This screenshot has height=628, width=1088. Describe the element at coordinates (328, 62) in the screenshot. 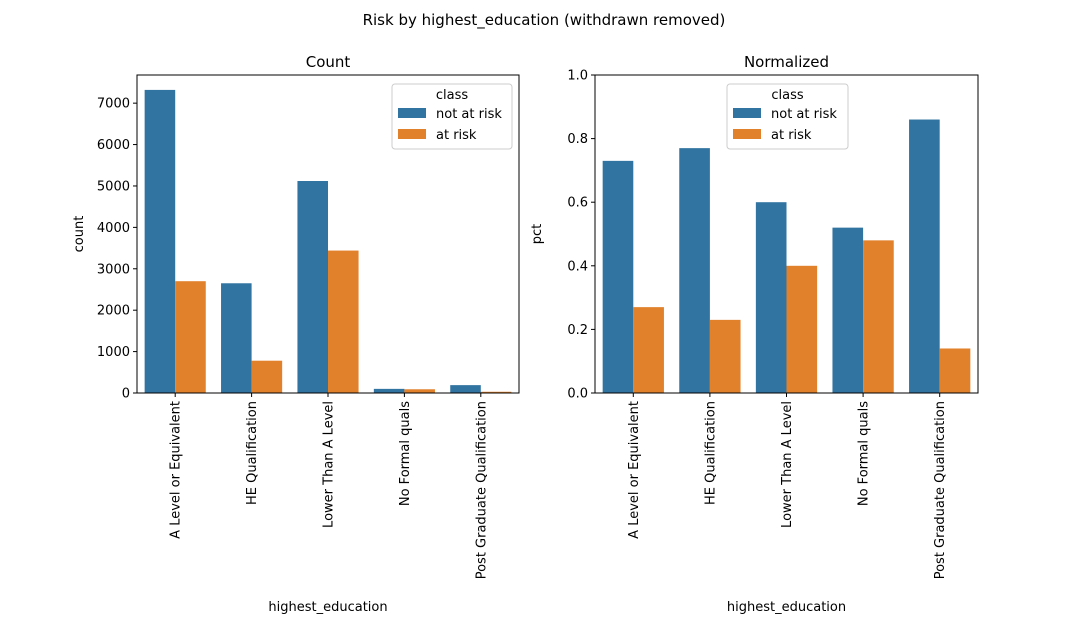

I see `axes-title: Count` at that location.